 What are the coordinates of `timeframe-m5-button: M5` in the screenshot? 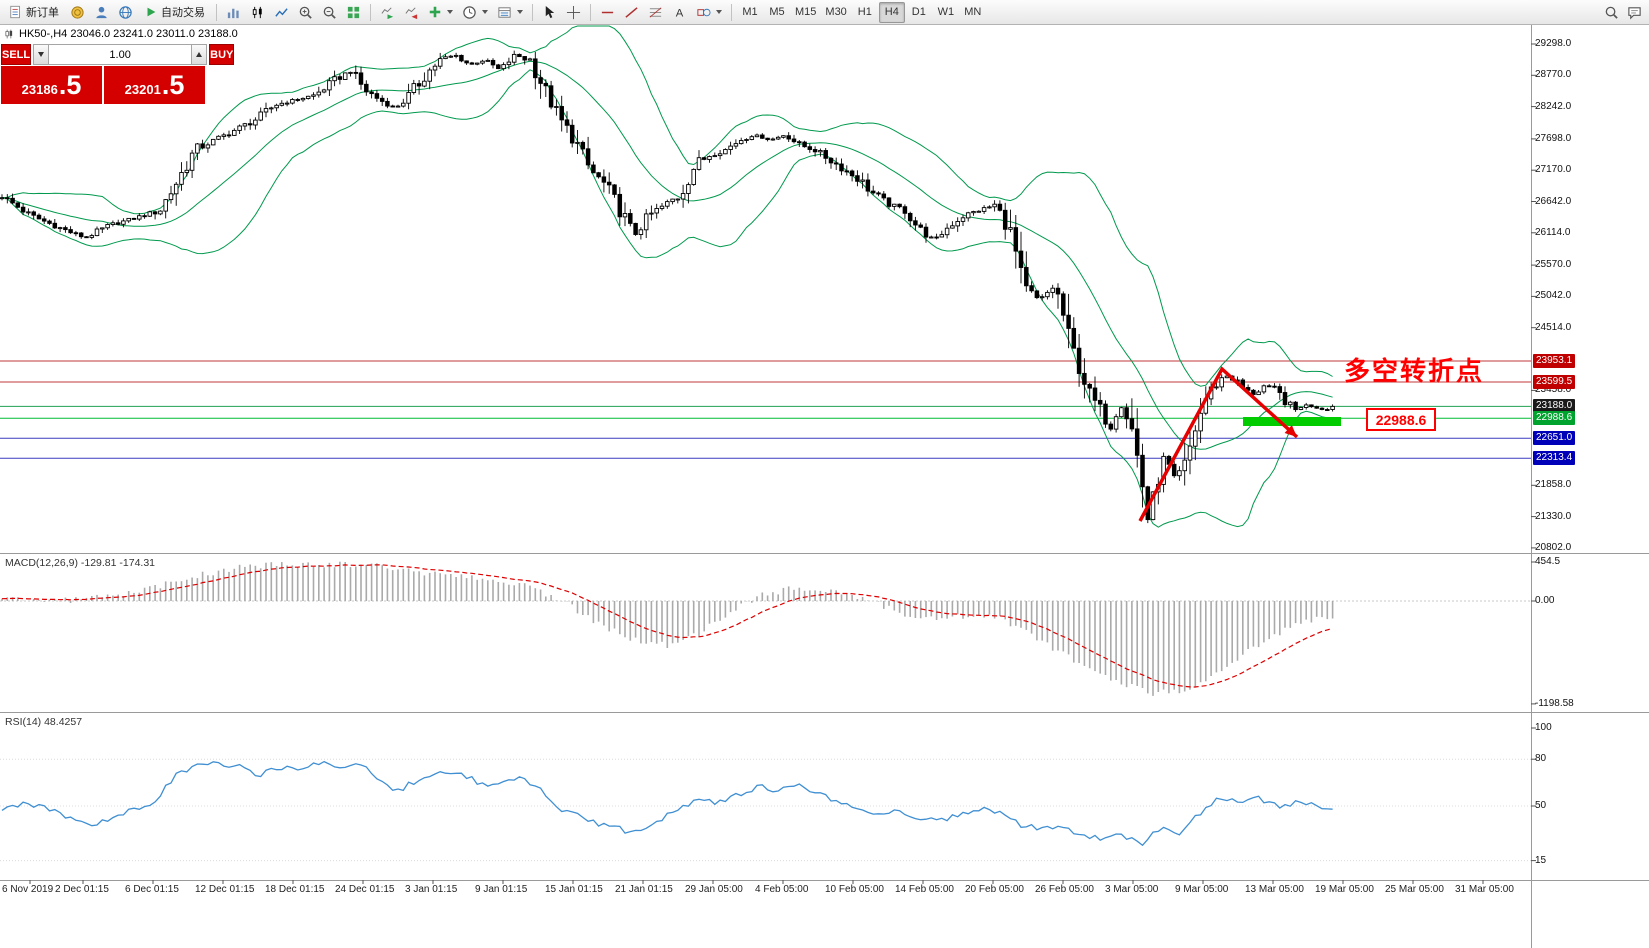 It's located at (777, 12).